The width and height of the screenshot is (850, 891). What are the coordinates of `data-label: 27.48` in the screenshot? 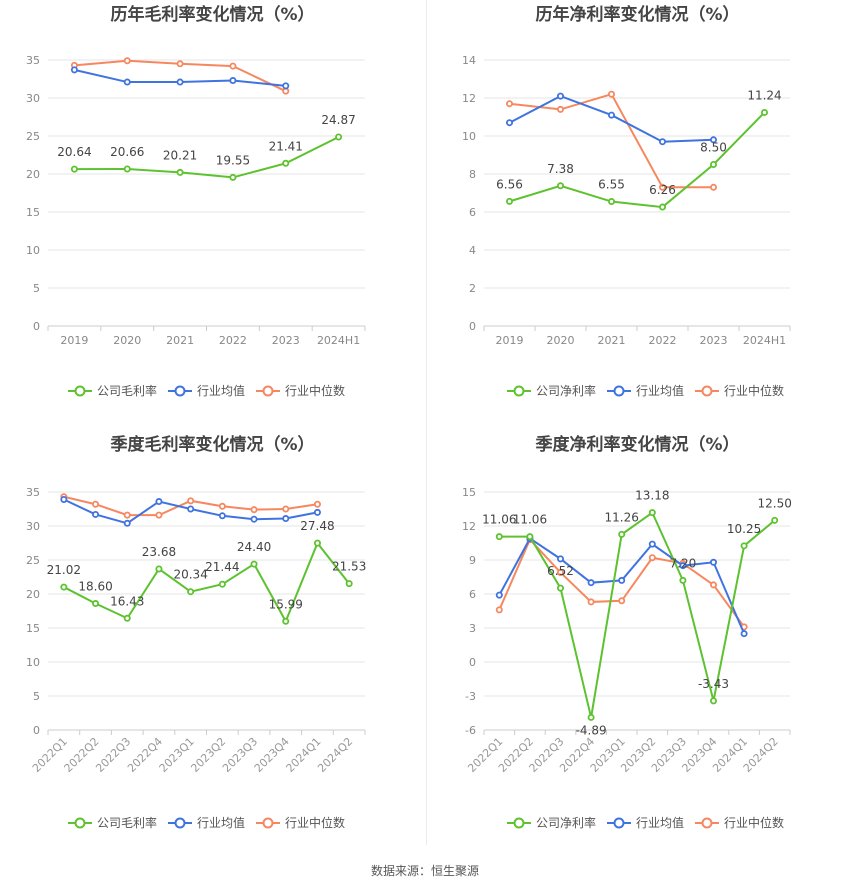 It's located at (317, 526).